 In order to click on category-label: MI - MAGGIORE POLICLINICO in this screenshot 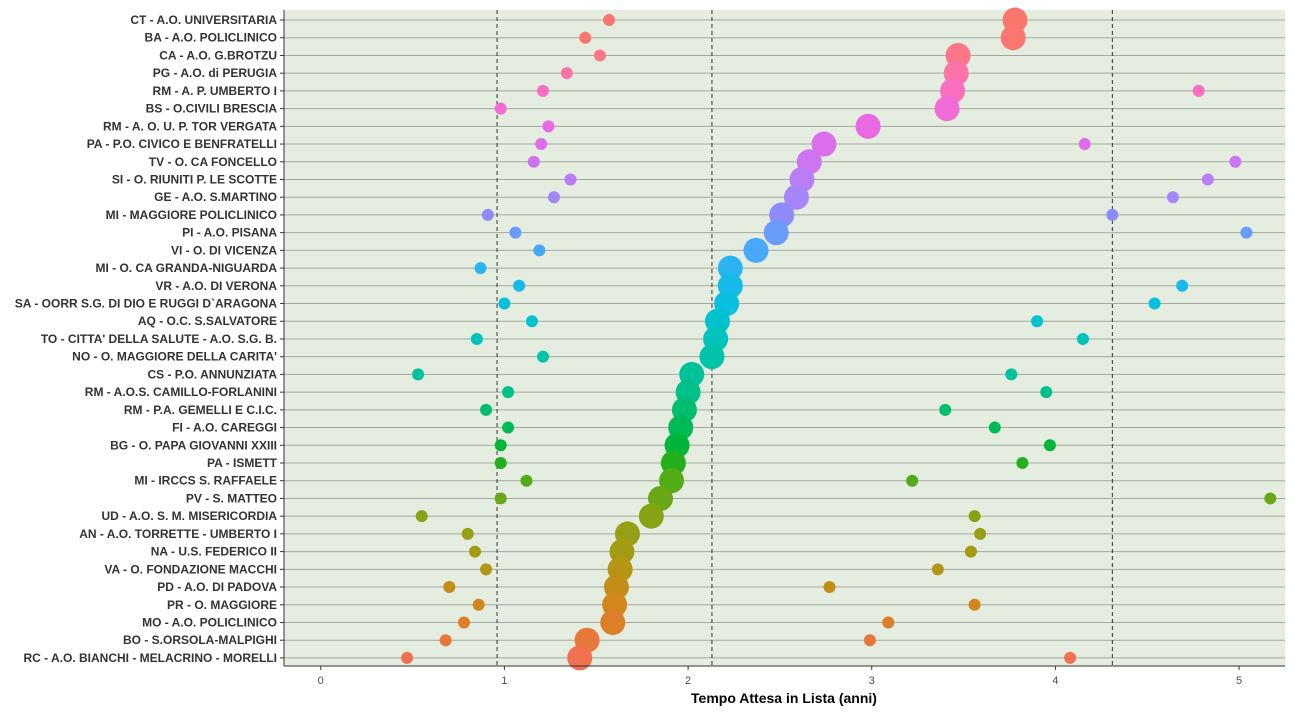, I will do `click(191, 215)`.